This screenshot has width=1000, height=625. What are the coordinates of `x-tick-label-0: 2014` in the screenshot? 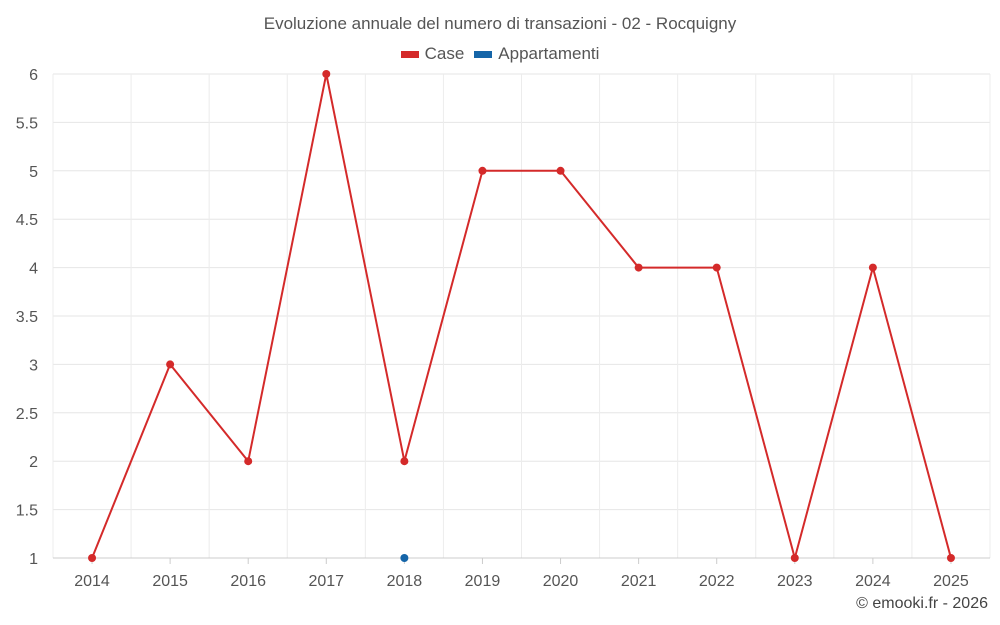 It's located at (92, 581).